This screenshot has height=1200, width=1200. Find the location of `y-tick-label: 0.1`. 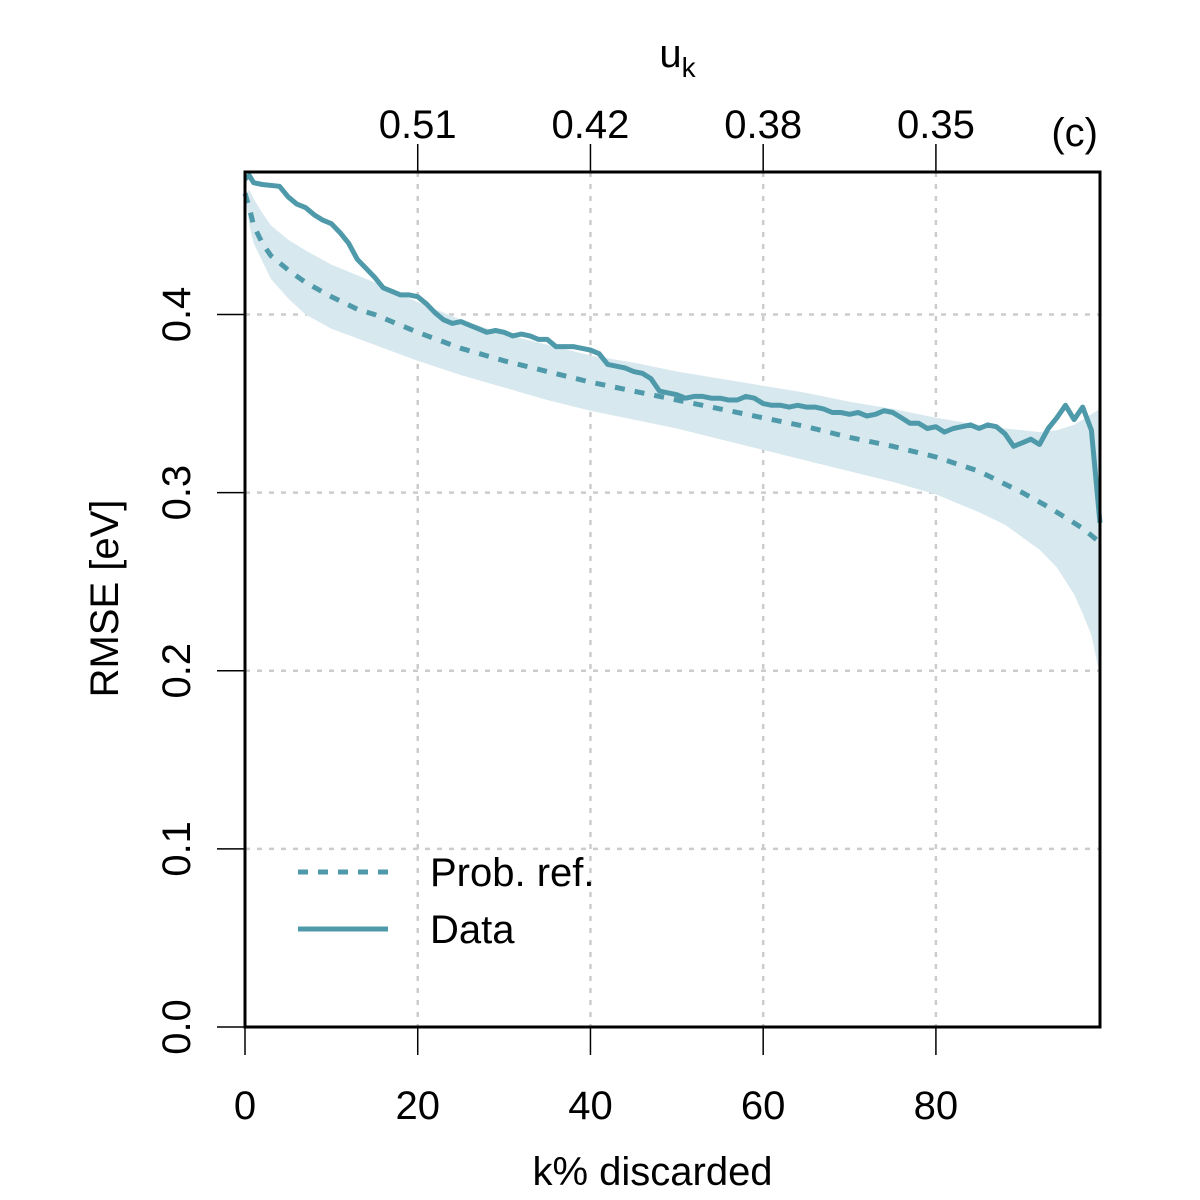

y-tick-label: 0.1 is located at coordinates (177, 849).